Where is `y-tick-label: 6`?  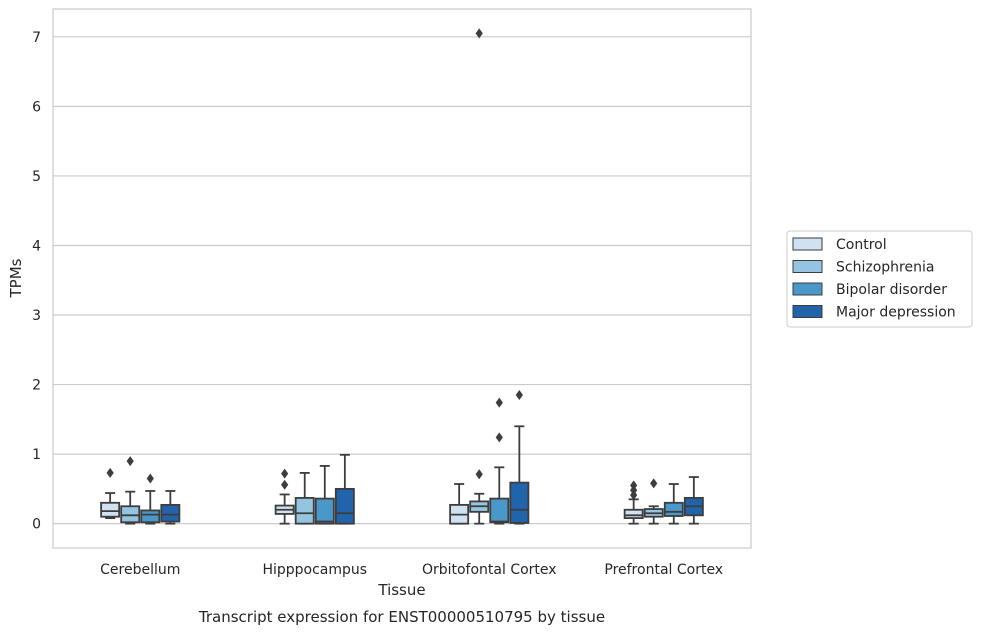 y-tick-label: 6 is located at coordinates (36, 107).